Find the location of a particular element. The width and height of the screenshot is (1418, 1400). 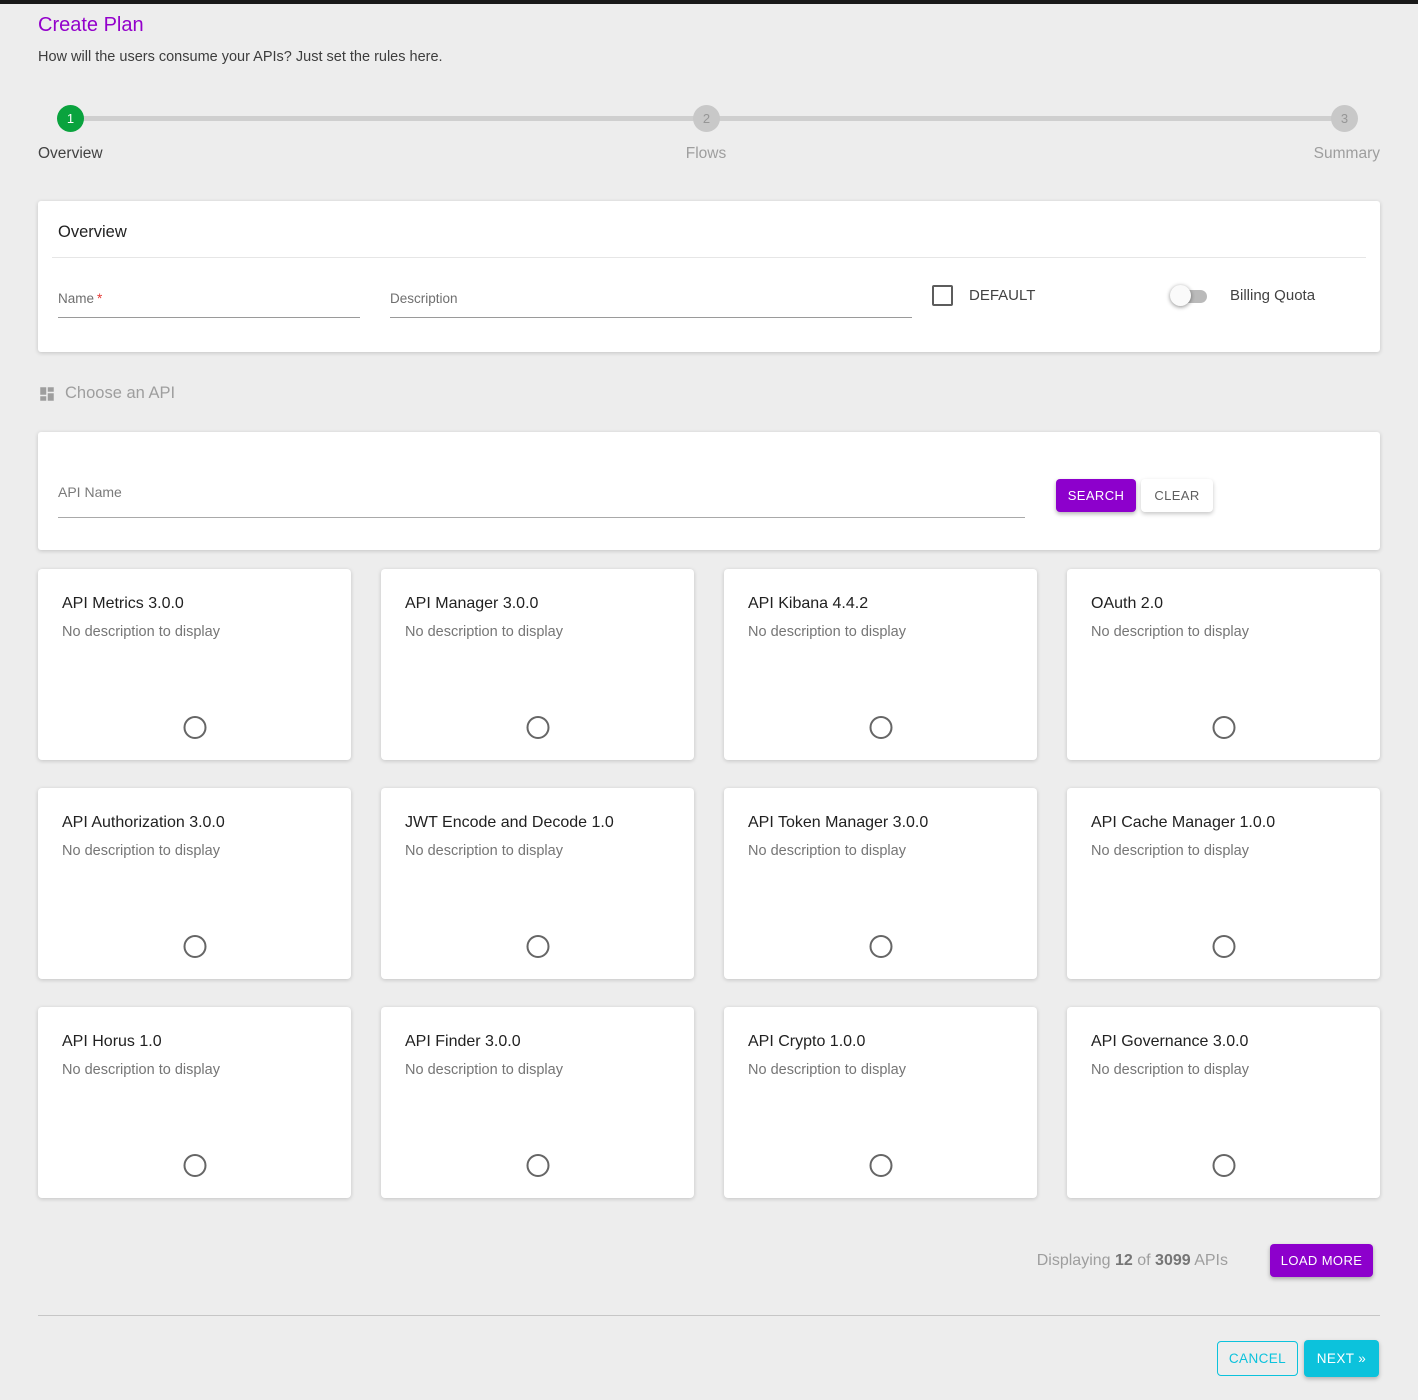

load-more-button: LOAD MORE is located at coordinates (1321, 1260).